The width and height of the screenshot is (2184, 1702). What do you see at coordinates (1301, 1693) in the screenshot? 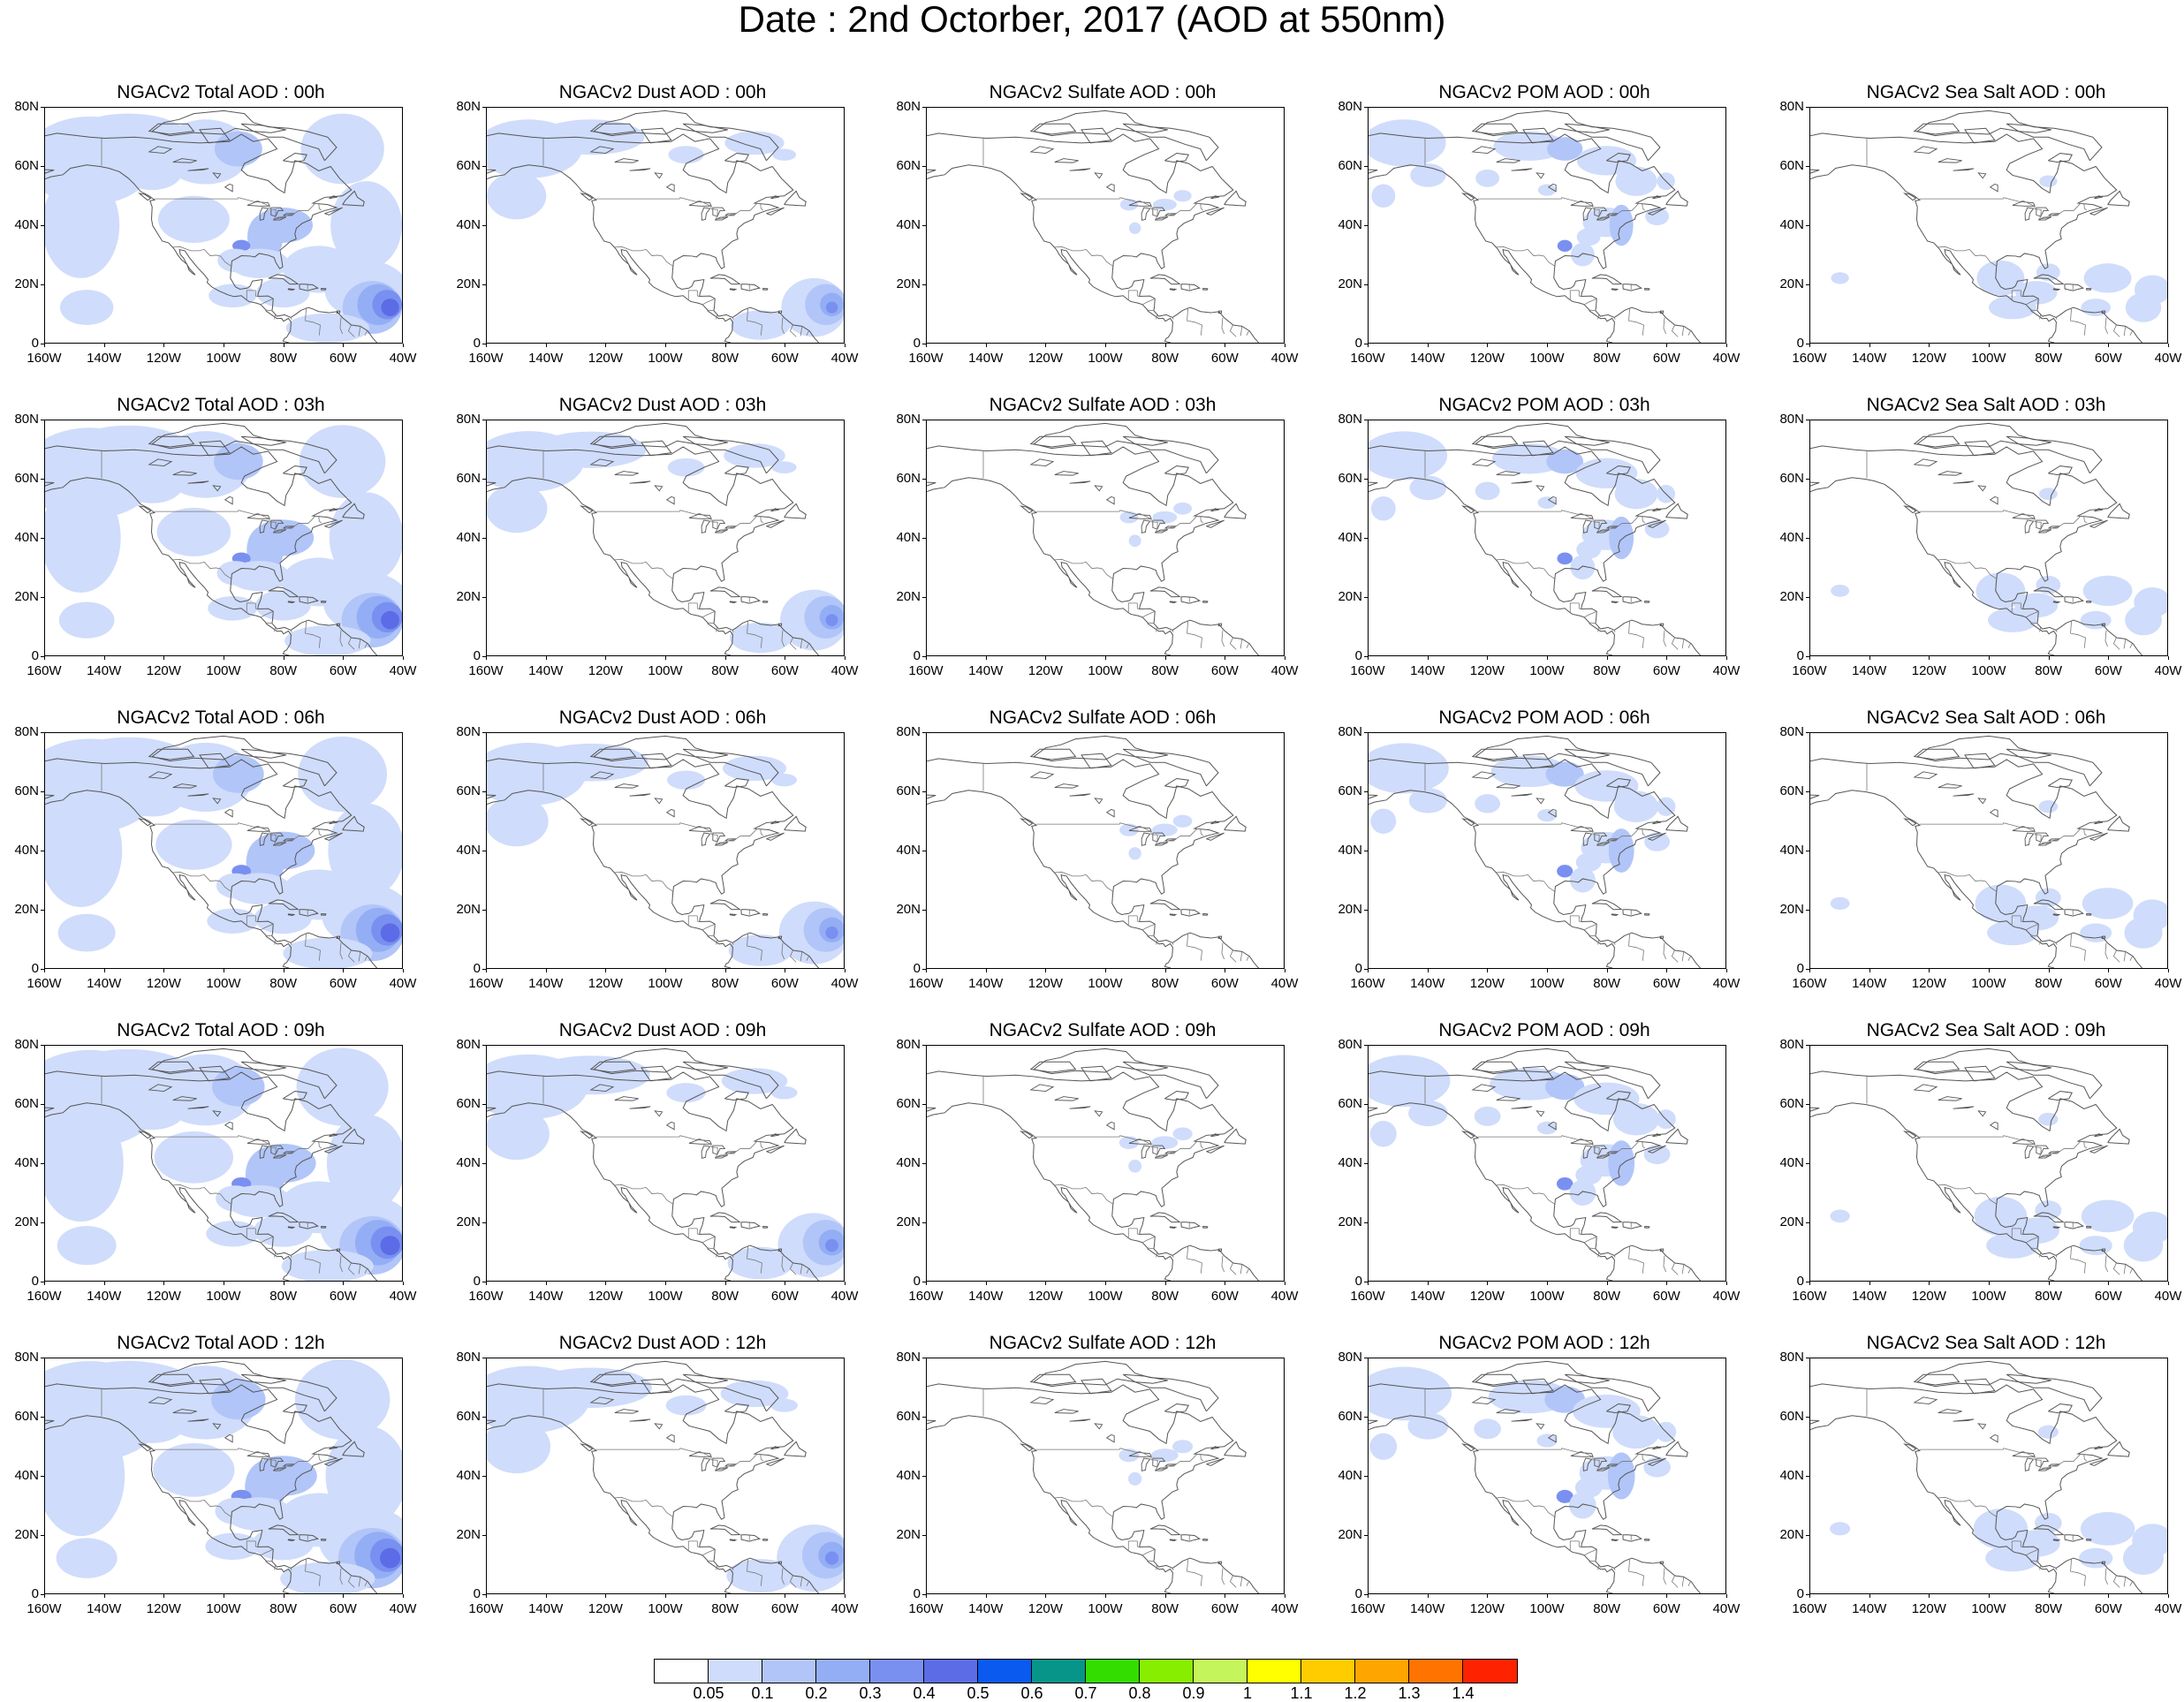
I see `colorbar-label: 1.1` at bounding box center [1301, 1693].